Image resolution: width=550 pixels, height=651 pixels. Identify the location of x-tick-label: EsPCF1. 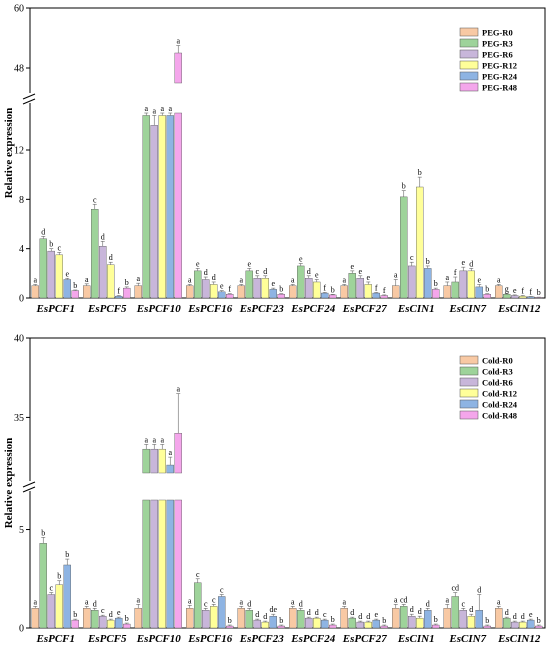
(55, 639).